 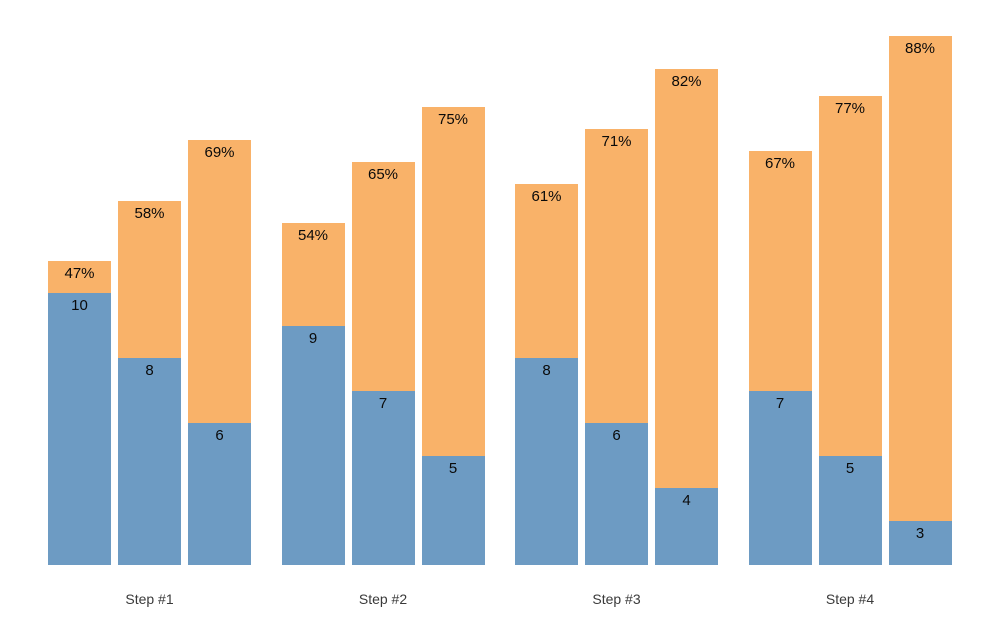 What do you see at coordinates (850, 108) in the screenshot?
I see `percent-label: 77%` at bounding box center [850, 108].